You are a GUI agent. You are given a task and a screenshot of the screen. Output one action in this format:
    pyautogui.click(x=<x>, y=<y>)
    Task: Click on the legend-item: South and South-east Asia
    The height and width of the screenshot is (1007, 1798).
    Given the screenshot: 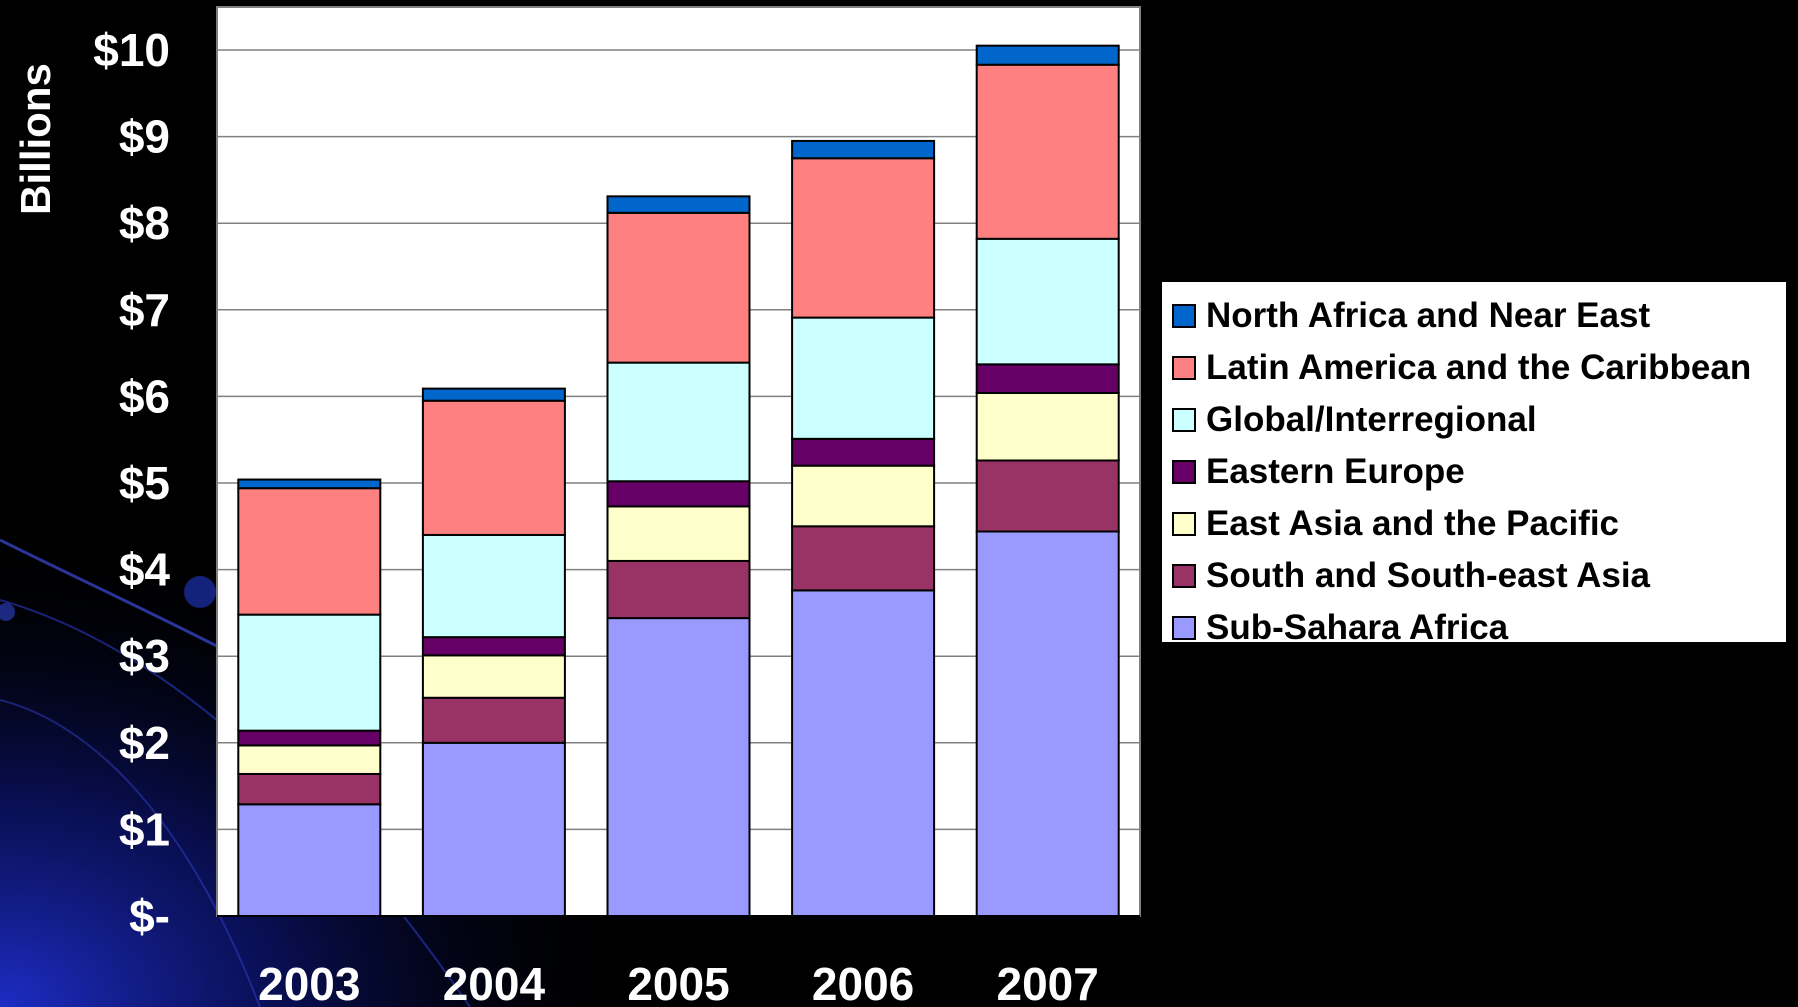 What is the action you would take?
    pyautogui.click(x=1479, y=576)
    